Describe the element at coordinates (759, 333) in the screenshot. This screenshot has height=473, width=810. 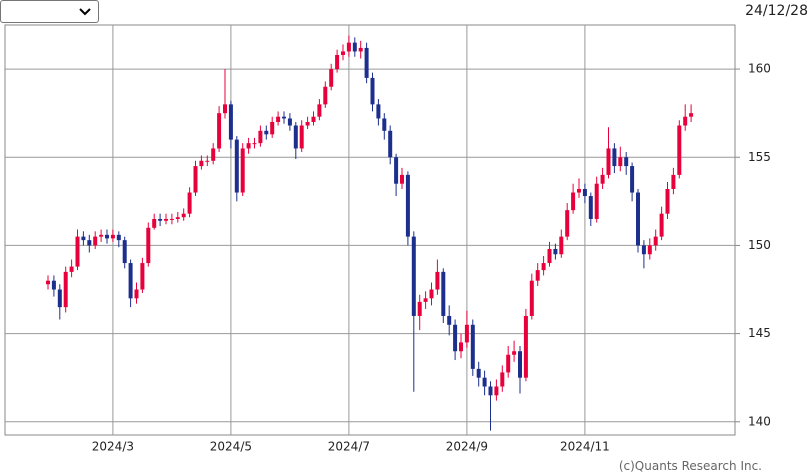
I see `y-tick-label: 145` at that location.